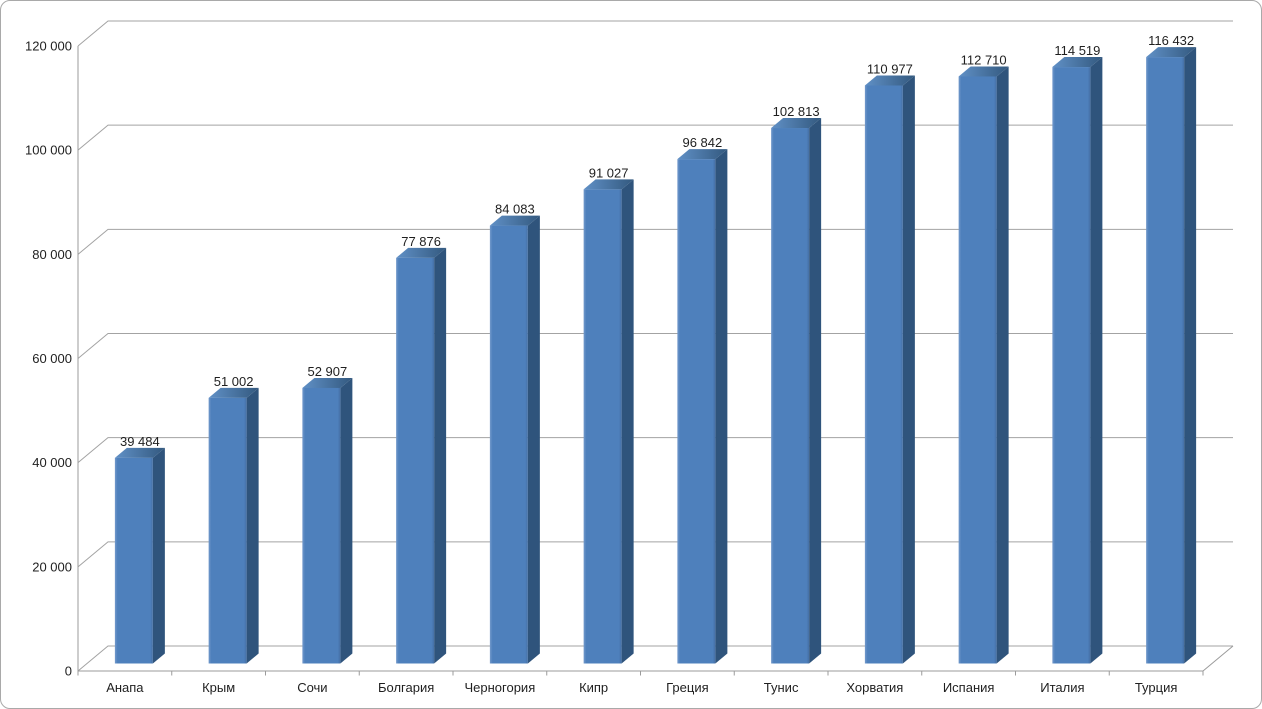  I want to click on bar-Кипр: 91 027, so click(608, 414).